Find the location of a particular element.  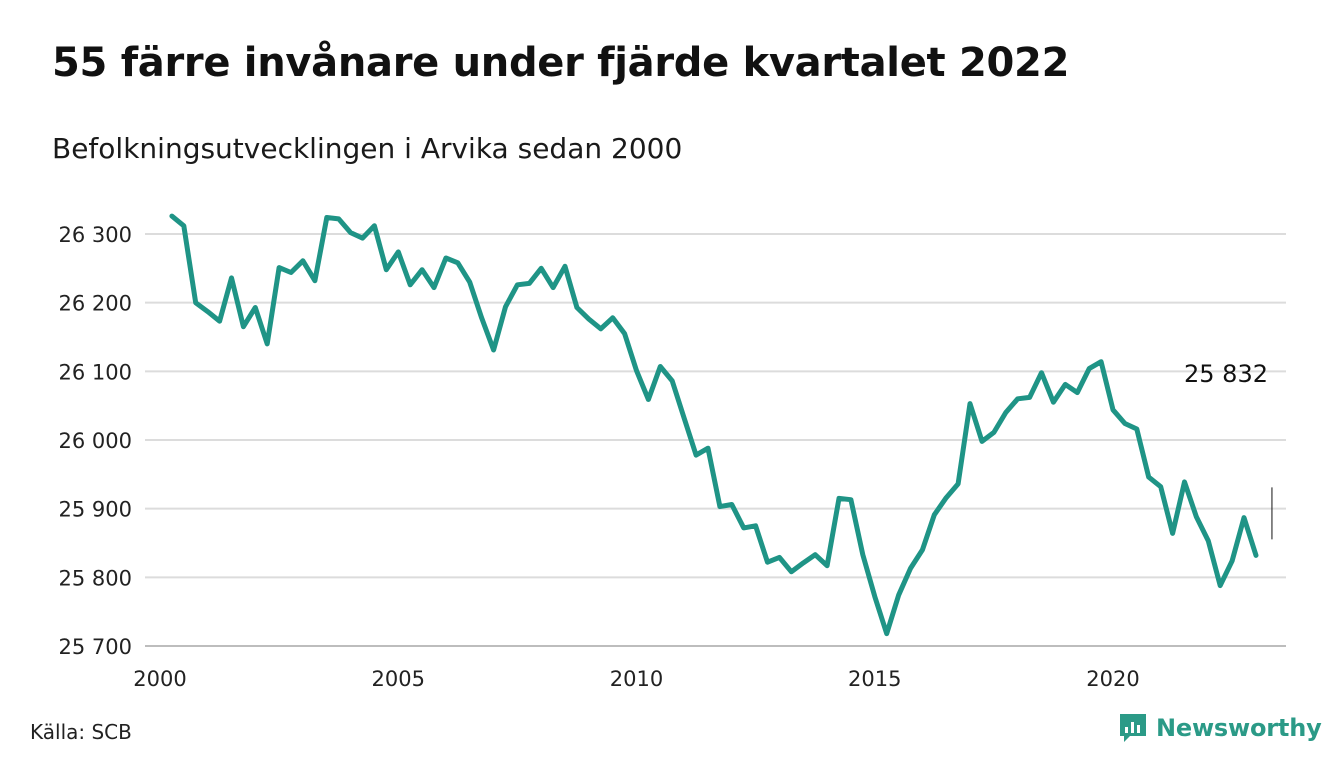

end-value-label: 25 832 is located at coordinates (1226, 374).